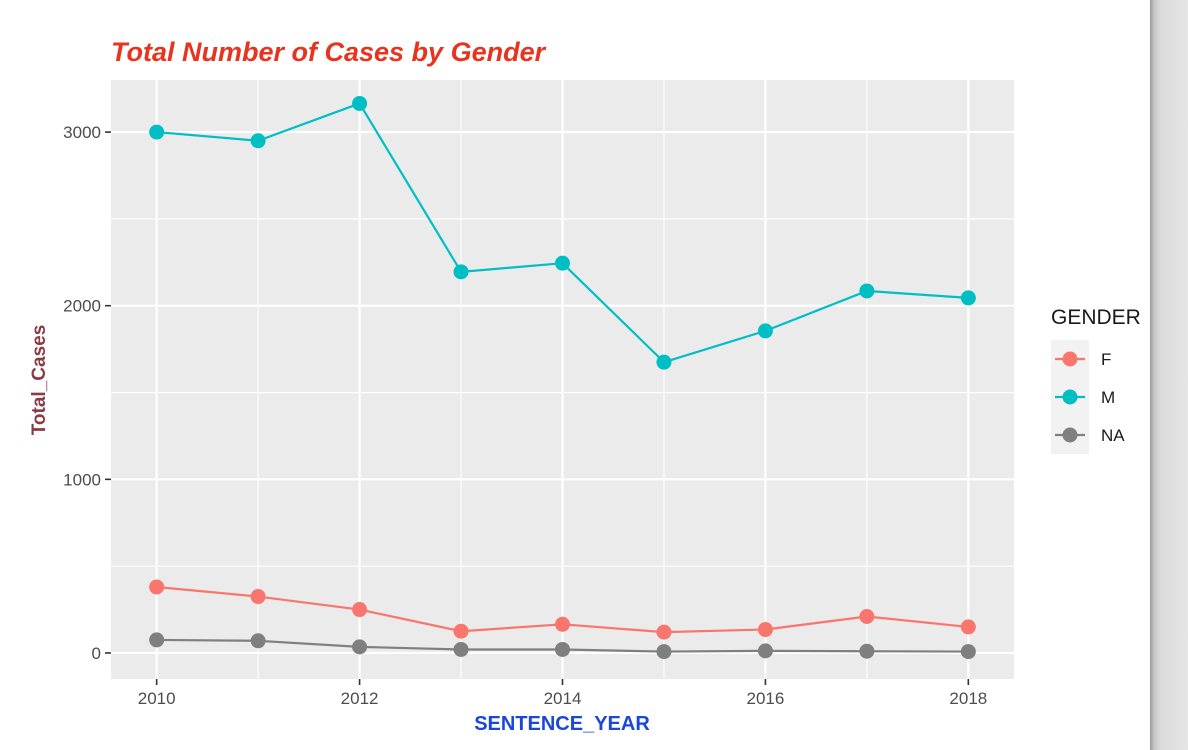  I want to click on x-tick-label: 2014, so click(563, 698).